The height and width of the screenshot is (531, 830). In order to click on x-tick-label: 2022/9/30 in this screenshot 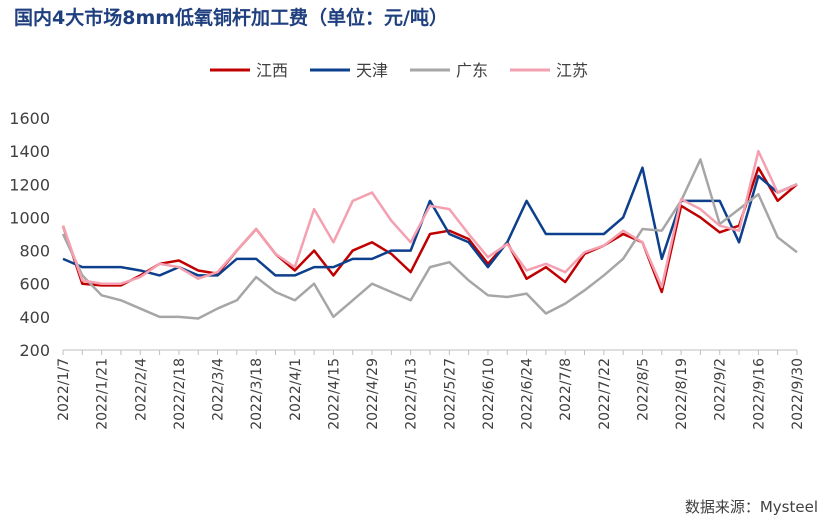, I will do `click(798, 394)`.